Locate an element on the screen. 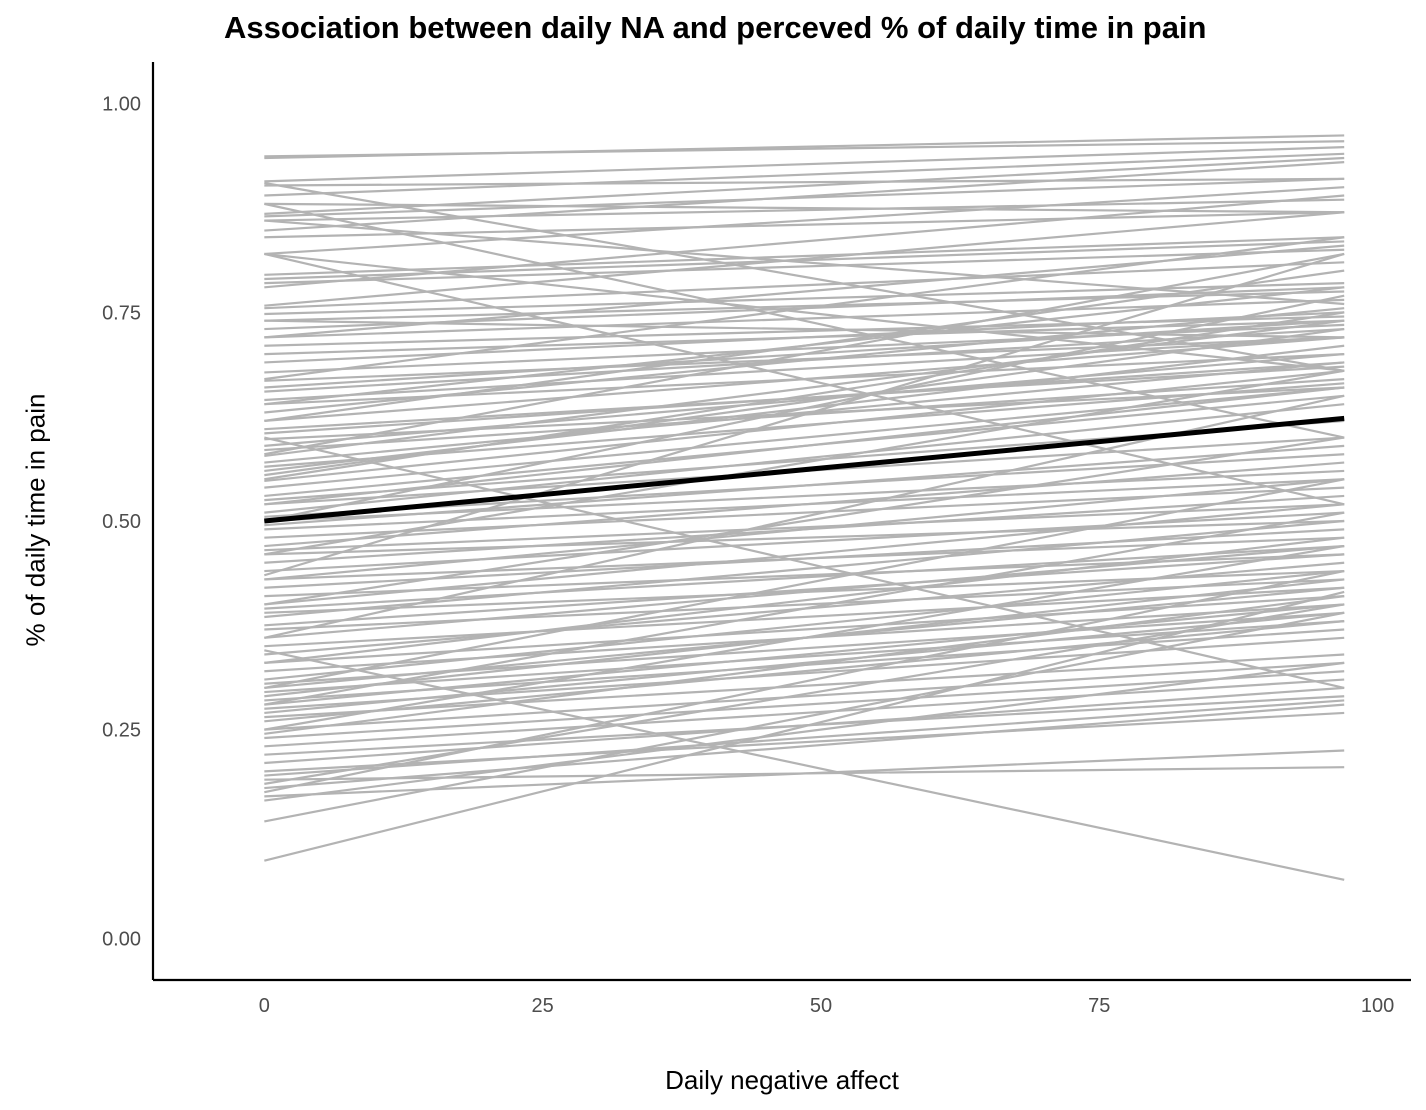  x-tick-label-0: 0 is located at coordinates (264, 1006).